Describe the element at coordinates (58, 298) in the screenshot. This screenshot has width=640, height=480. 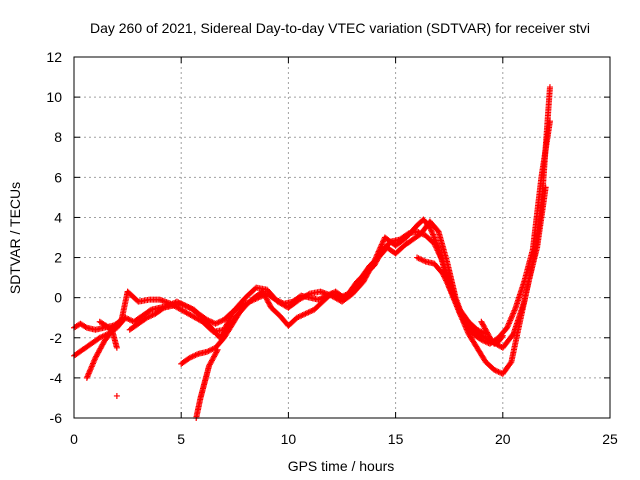
I see `y-tick-label: 0` at that location.